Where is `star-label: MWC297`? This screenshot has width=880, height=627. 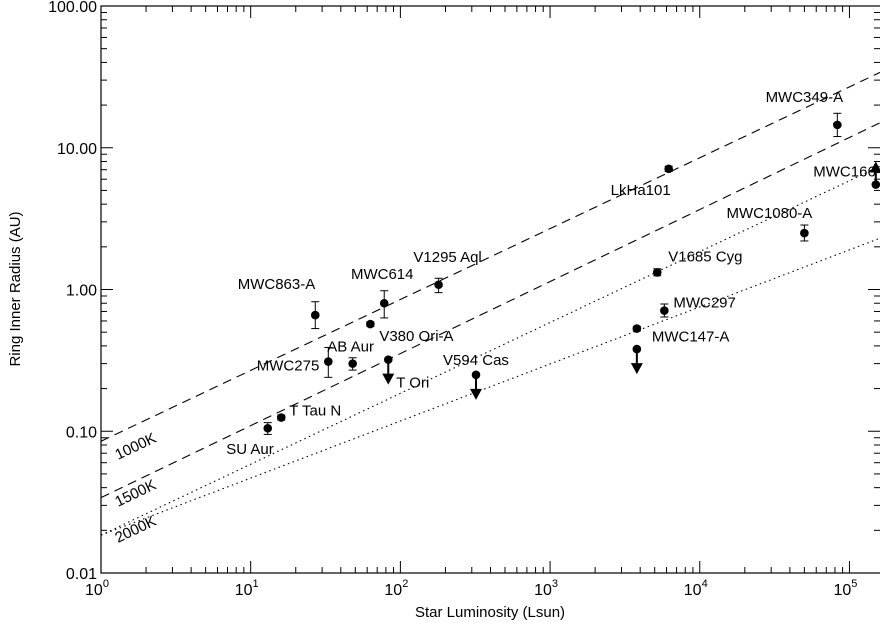 star-label: MWC297 is located at coordinates (704, 303).